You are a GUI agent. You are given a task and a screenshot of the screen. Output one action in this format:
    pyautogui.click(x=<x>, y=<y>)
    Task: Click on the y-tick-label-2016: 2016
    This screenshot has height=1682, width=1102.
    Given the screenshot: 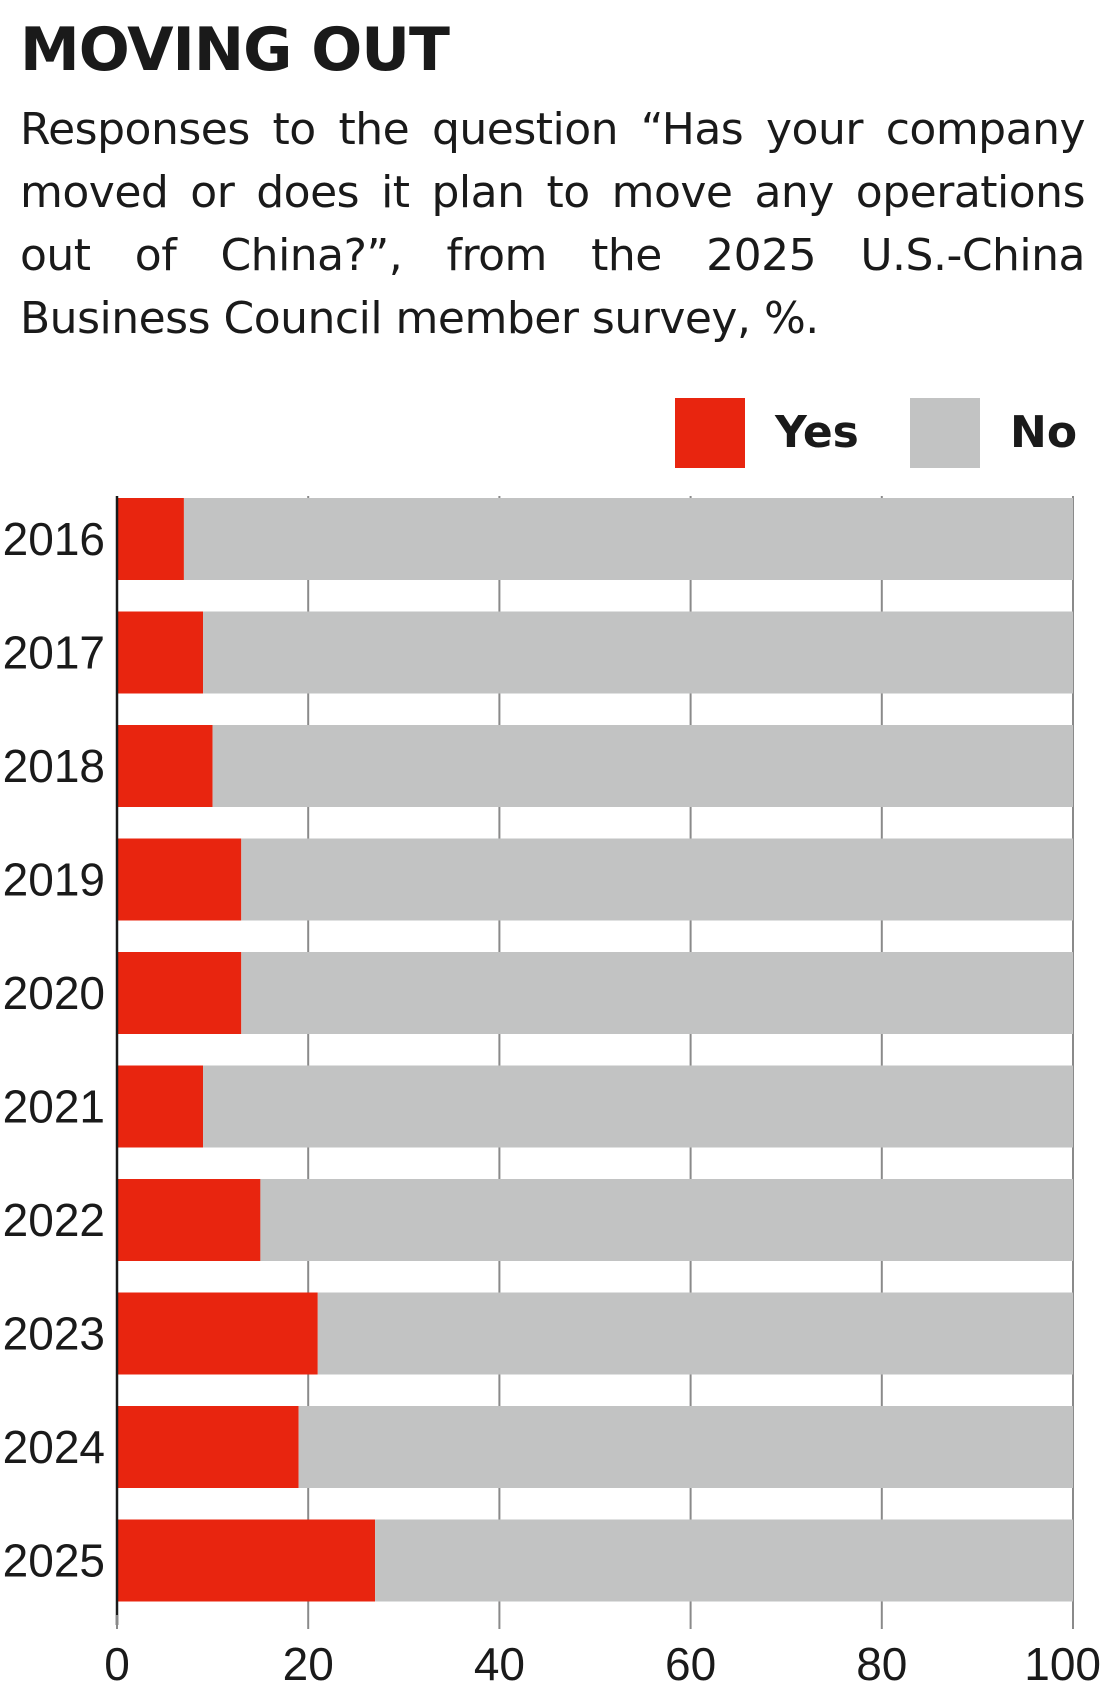 What is the action you would take?
    pyautogui.click(x=54, y=539)
    